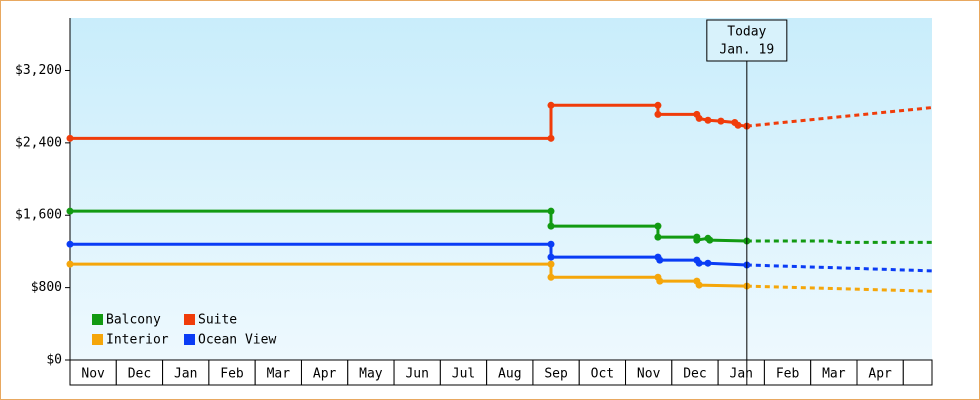 The width and height of the screenshot is (980, 400). What do you see at coordinates (137, 340) in the screenshot?
I see `legend-label: Interior` at bounding box center [137, 340].